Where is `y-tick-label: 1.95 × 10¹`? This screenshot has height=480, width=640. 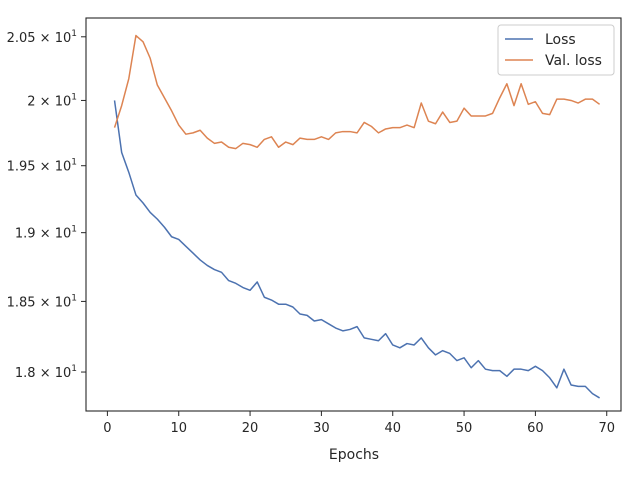 y-tick-label: 1.95 × 10¹ is located at coordinates (42, 166).